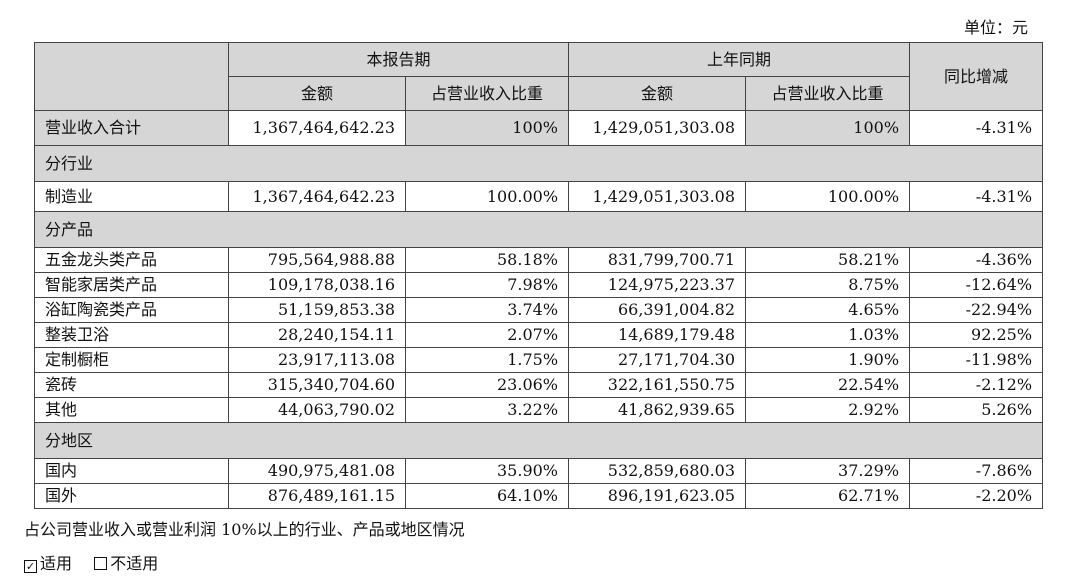 The image size is (1080, 584). I want to click on cell-label: 制造业, so click(131, 196).